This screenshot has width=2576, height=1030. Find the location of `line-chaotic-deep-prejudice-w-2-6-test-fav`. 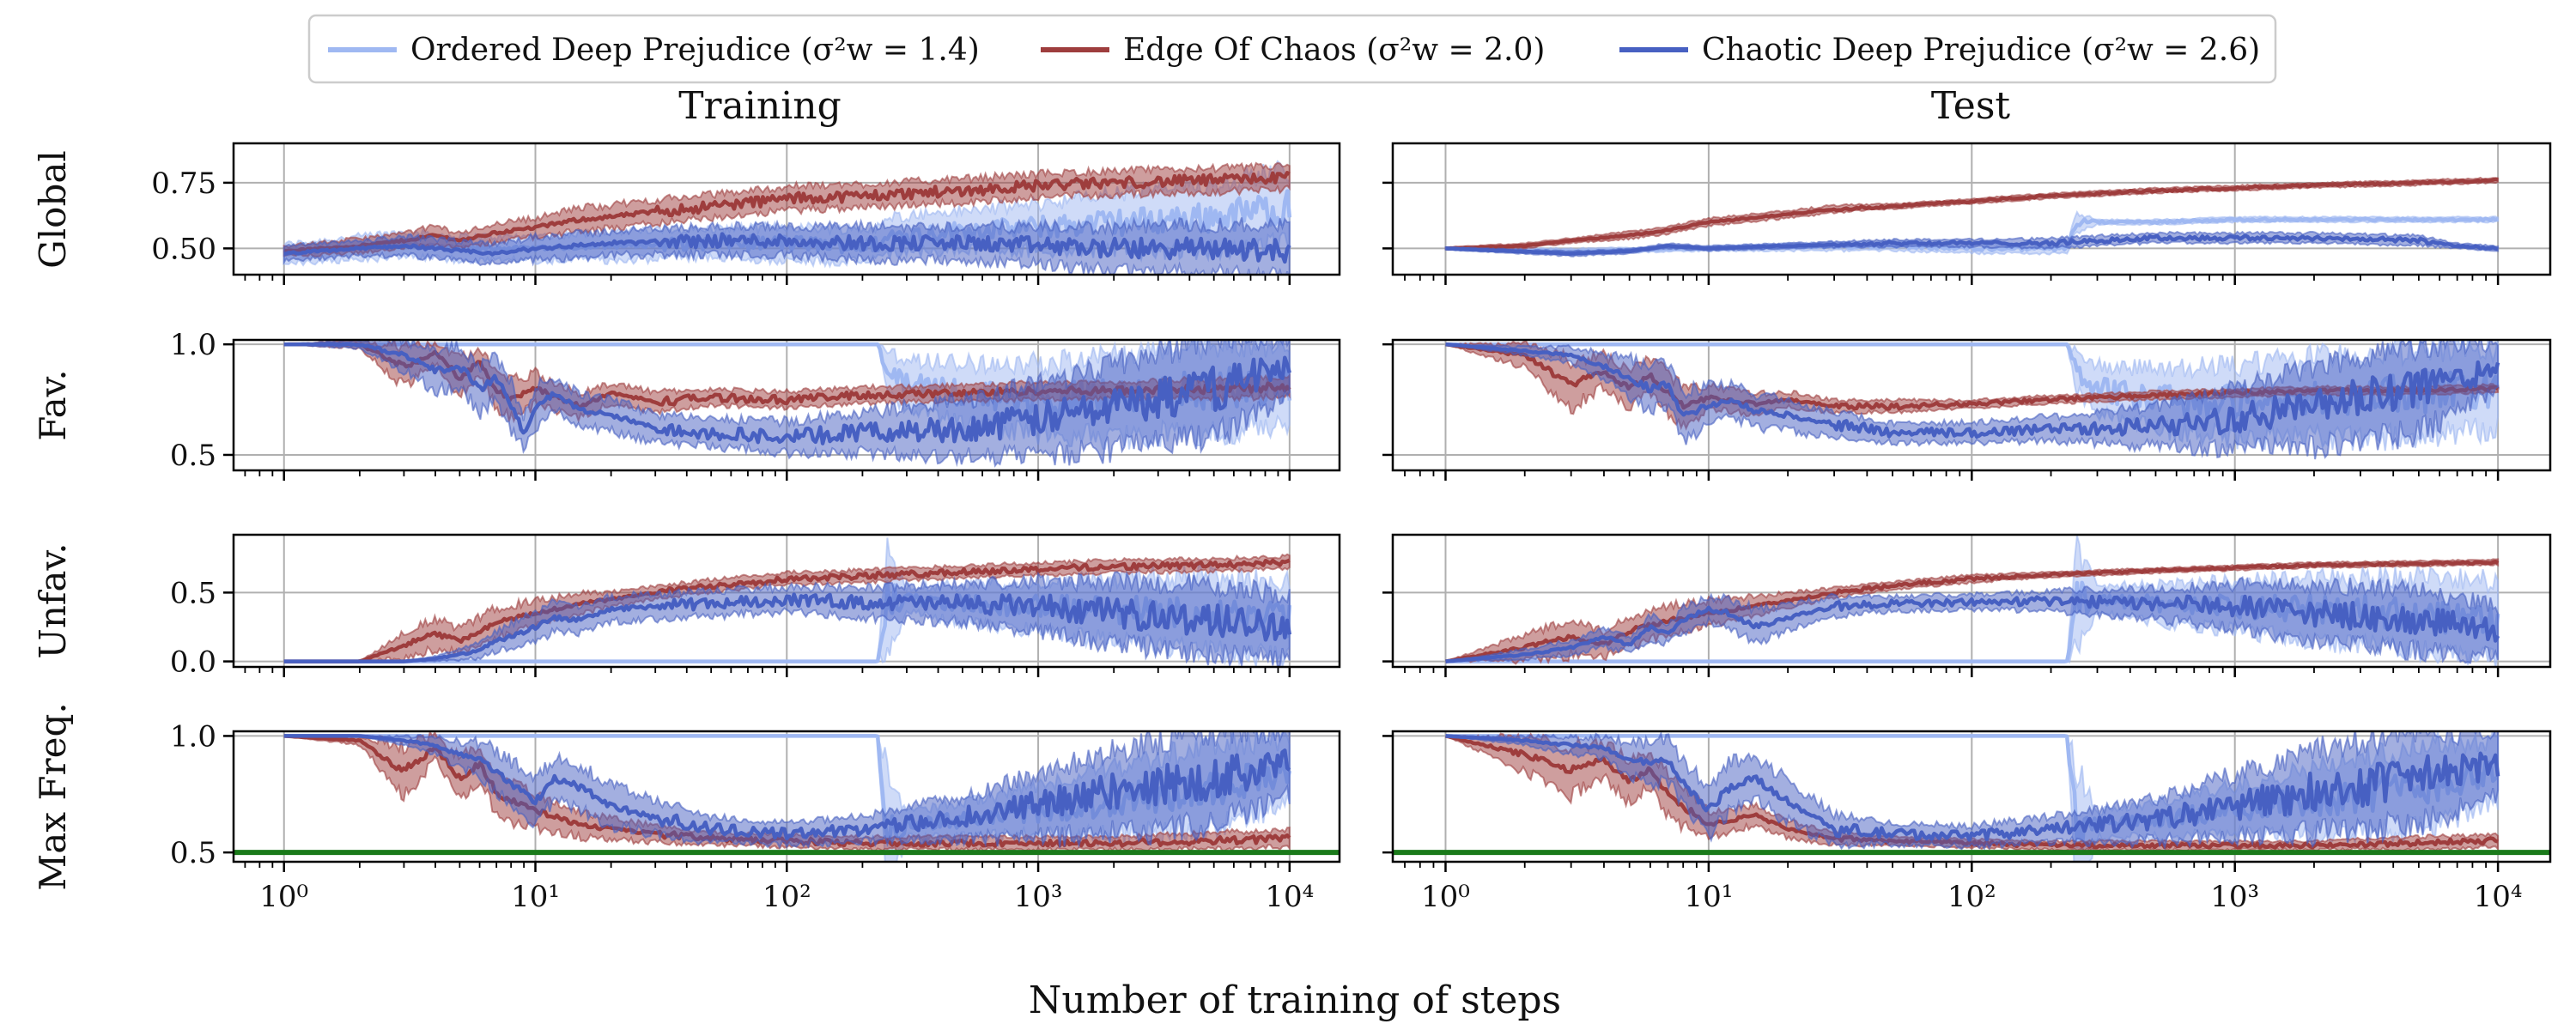

line-chaotic-deep-prejudice-w-2-6-test-fav is located at coordinates (1973, 390).